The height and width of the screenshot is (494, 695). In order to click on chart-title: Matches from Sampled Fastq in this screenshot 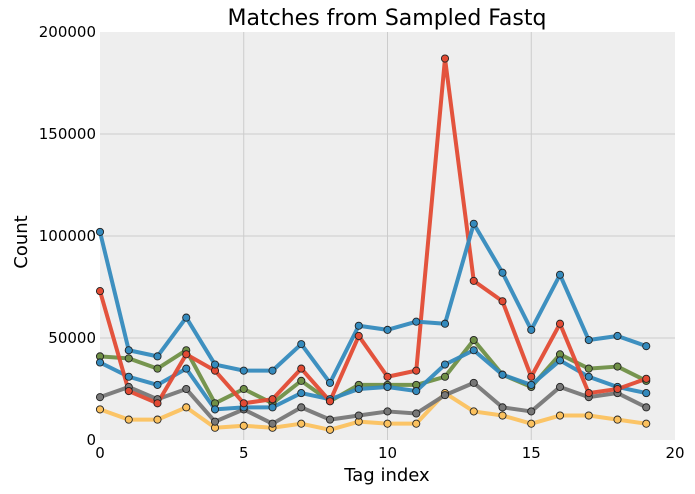, I will do `click(387, 18)`.